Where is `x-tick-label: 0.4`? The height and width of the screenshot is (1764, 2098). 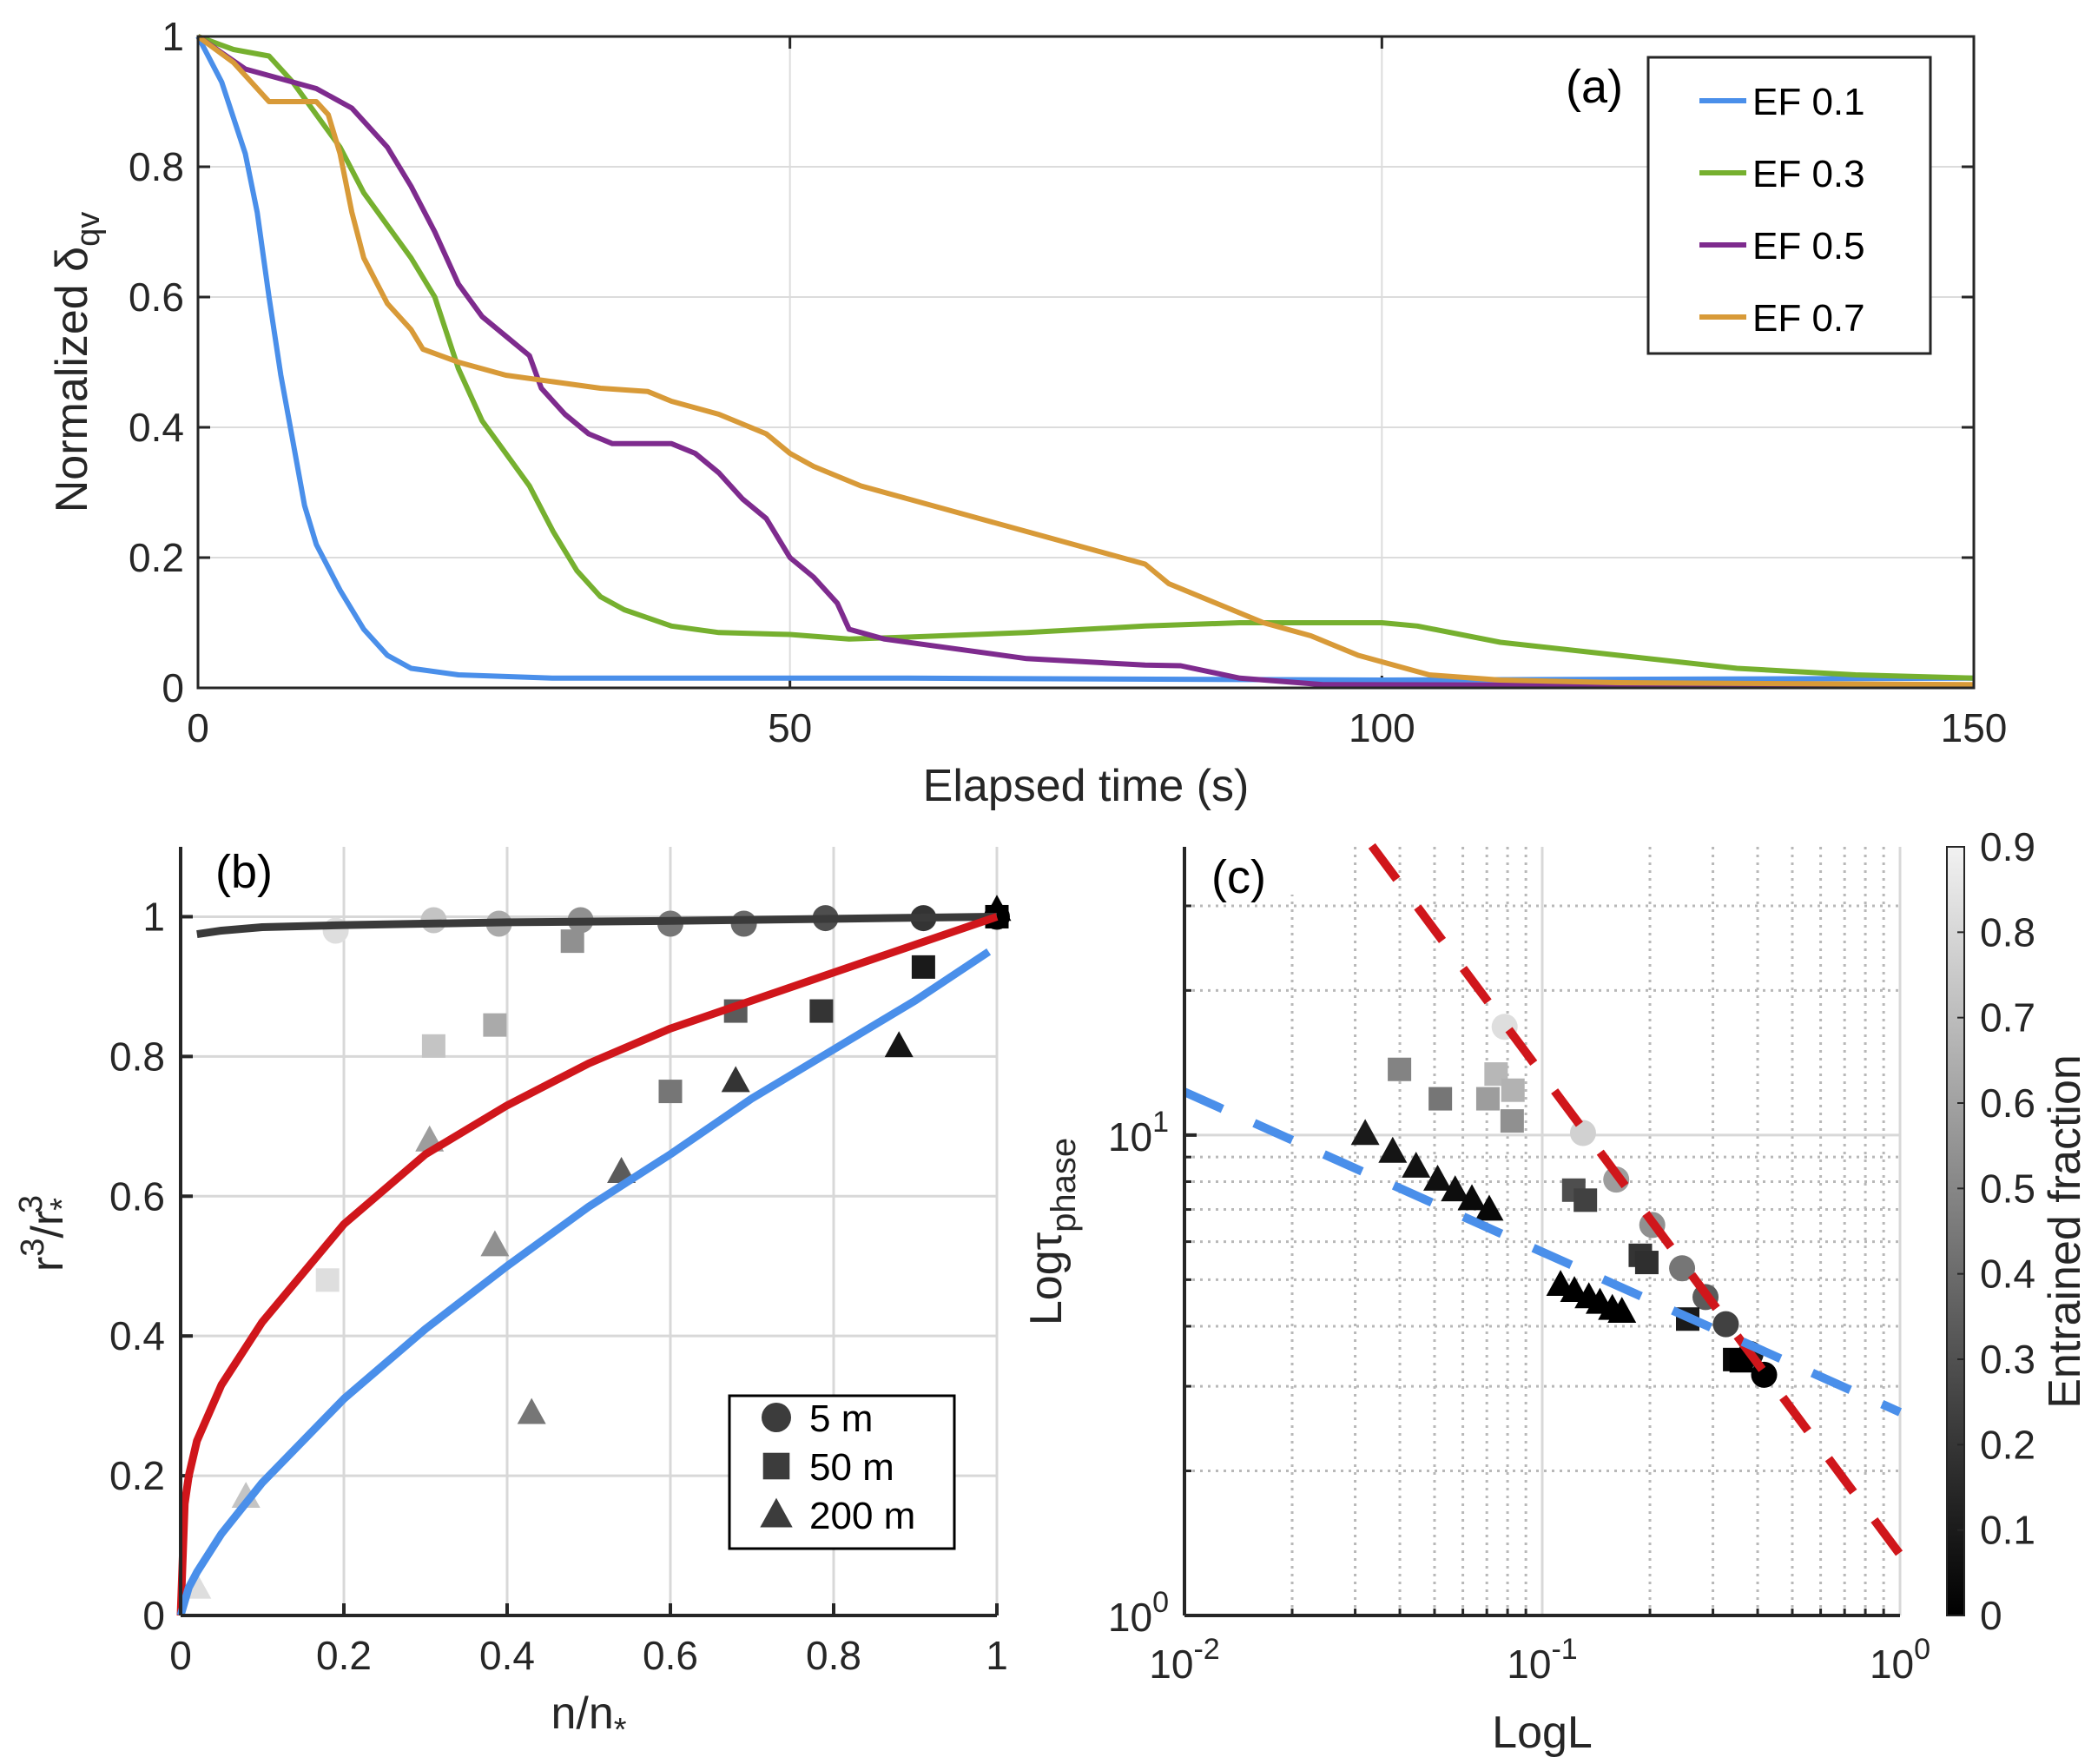
x-tick-label: 0.4 is located at coordinates (507, 1655).